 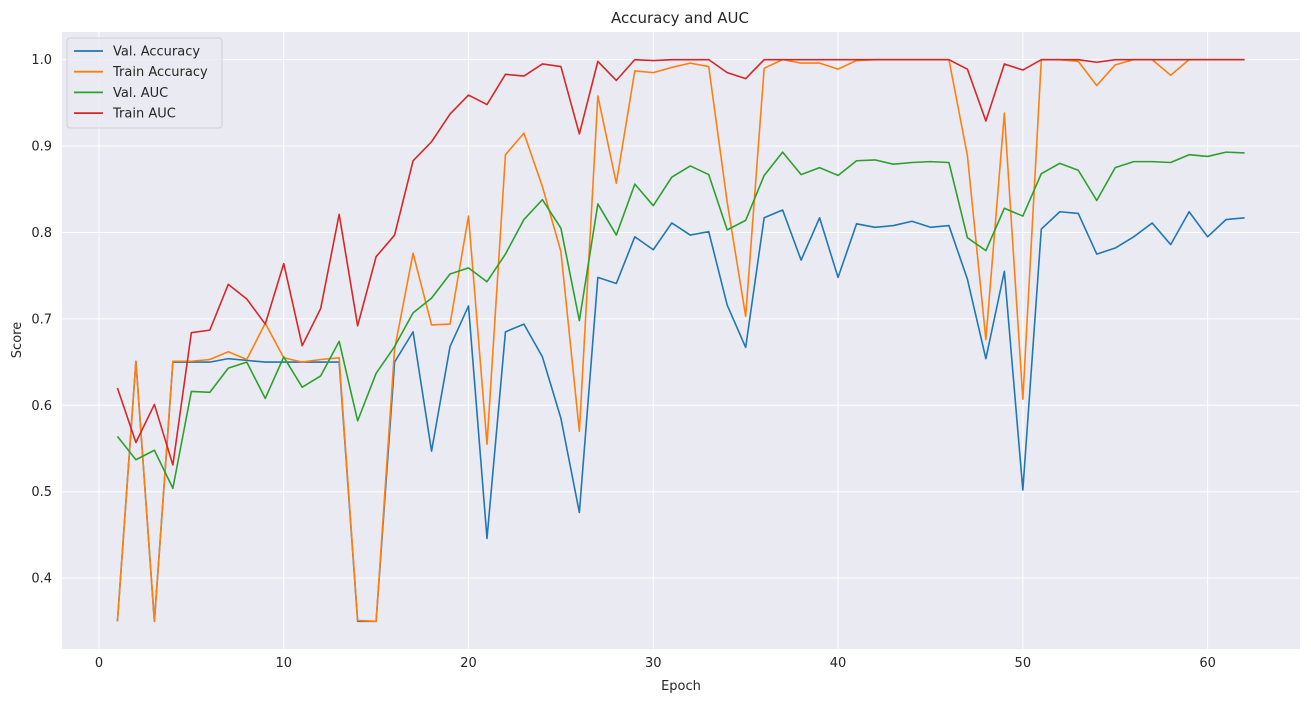 I want to click on y-tick-label: 0.9, so click(x=41, y=147).